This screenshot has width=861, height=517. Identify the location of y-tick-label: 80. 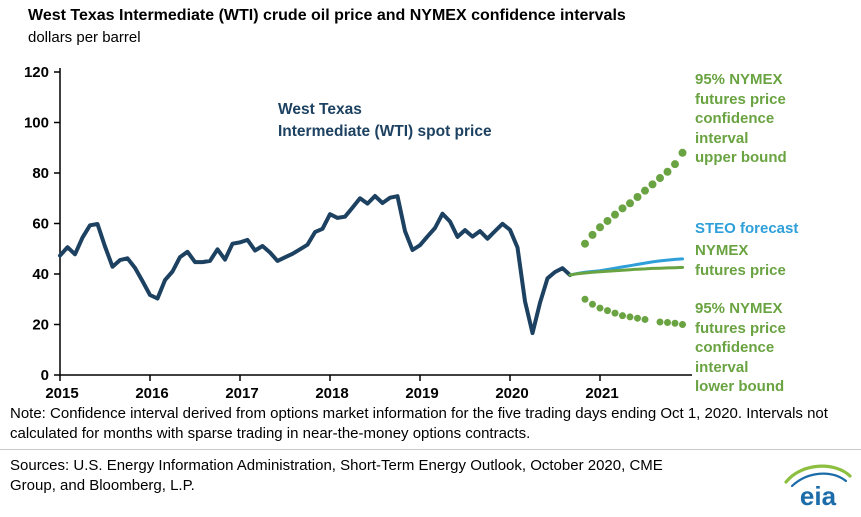
(40, 173).